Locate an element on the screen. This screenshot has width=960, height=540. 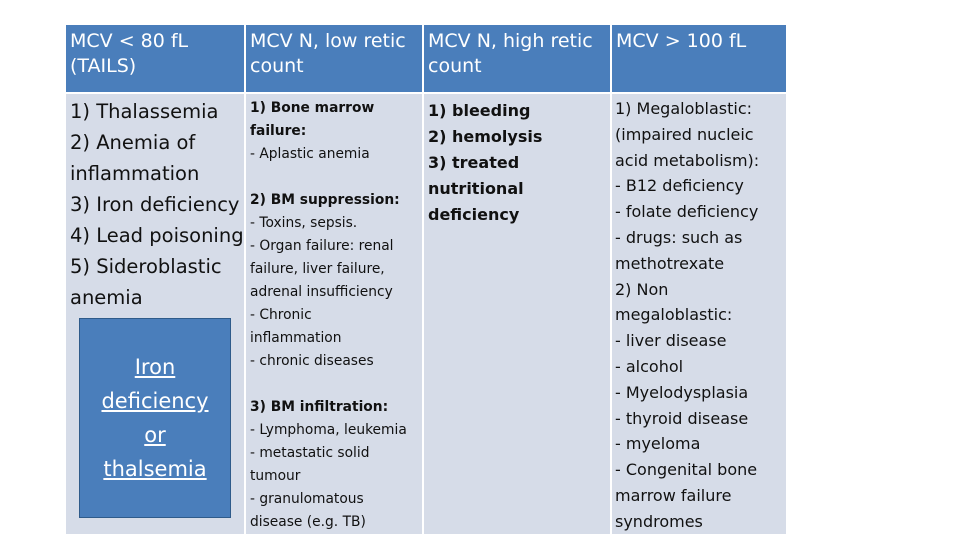
callout-text: Iron deficiency or thalsemia is located at coordinates (155, 418).